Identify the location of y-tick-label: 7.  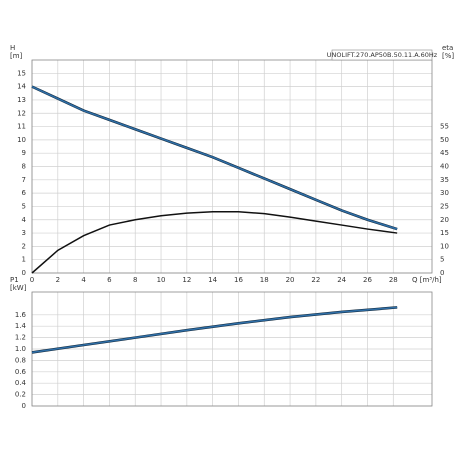
(24, 180).